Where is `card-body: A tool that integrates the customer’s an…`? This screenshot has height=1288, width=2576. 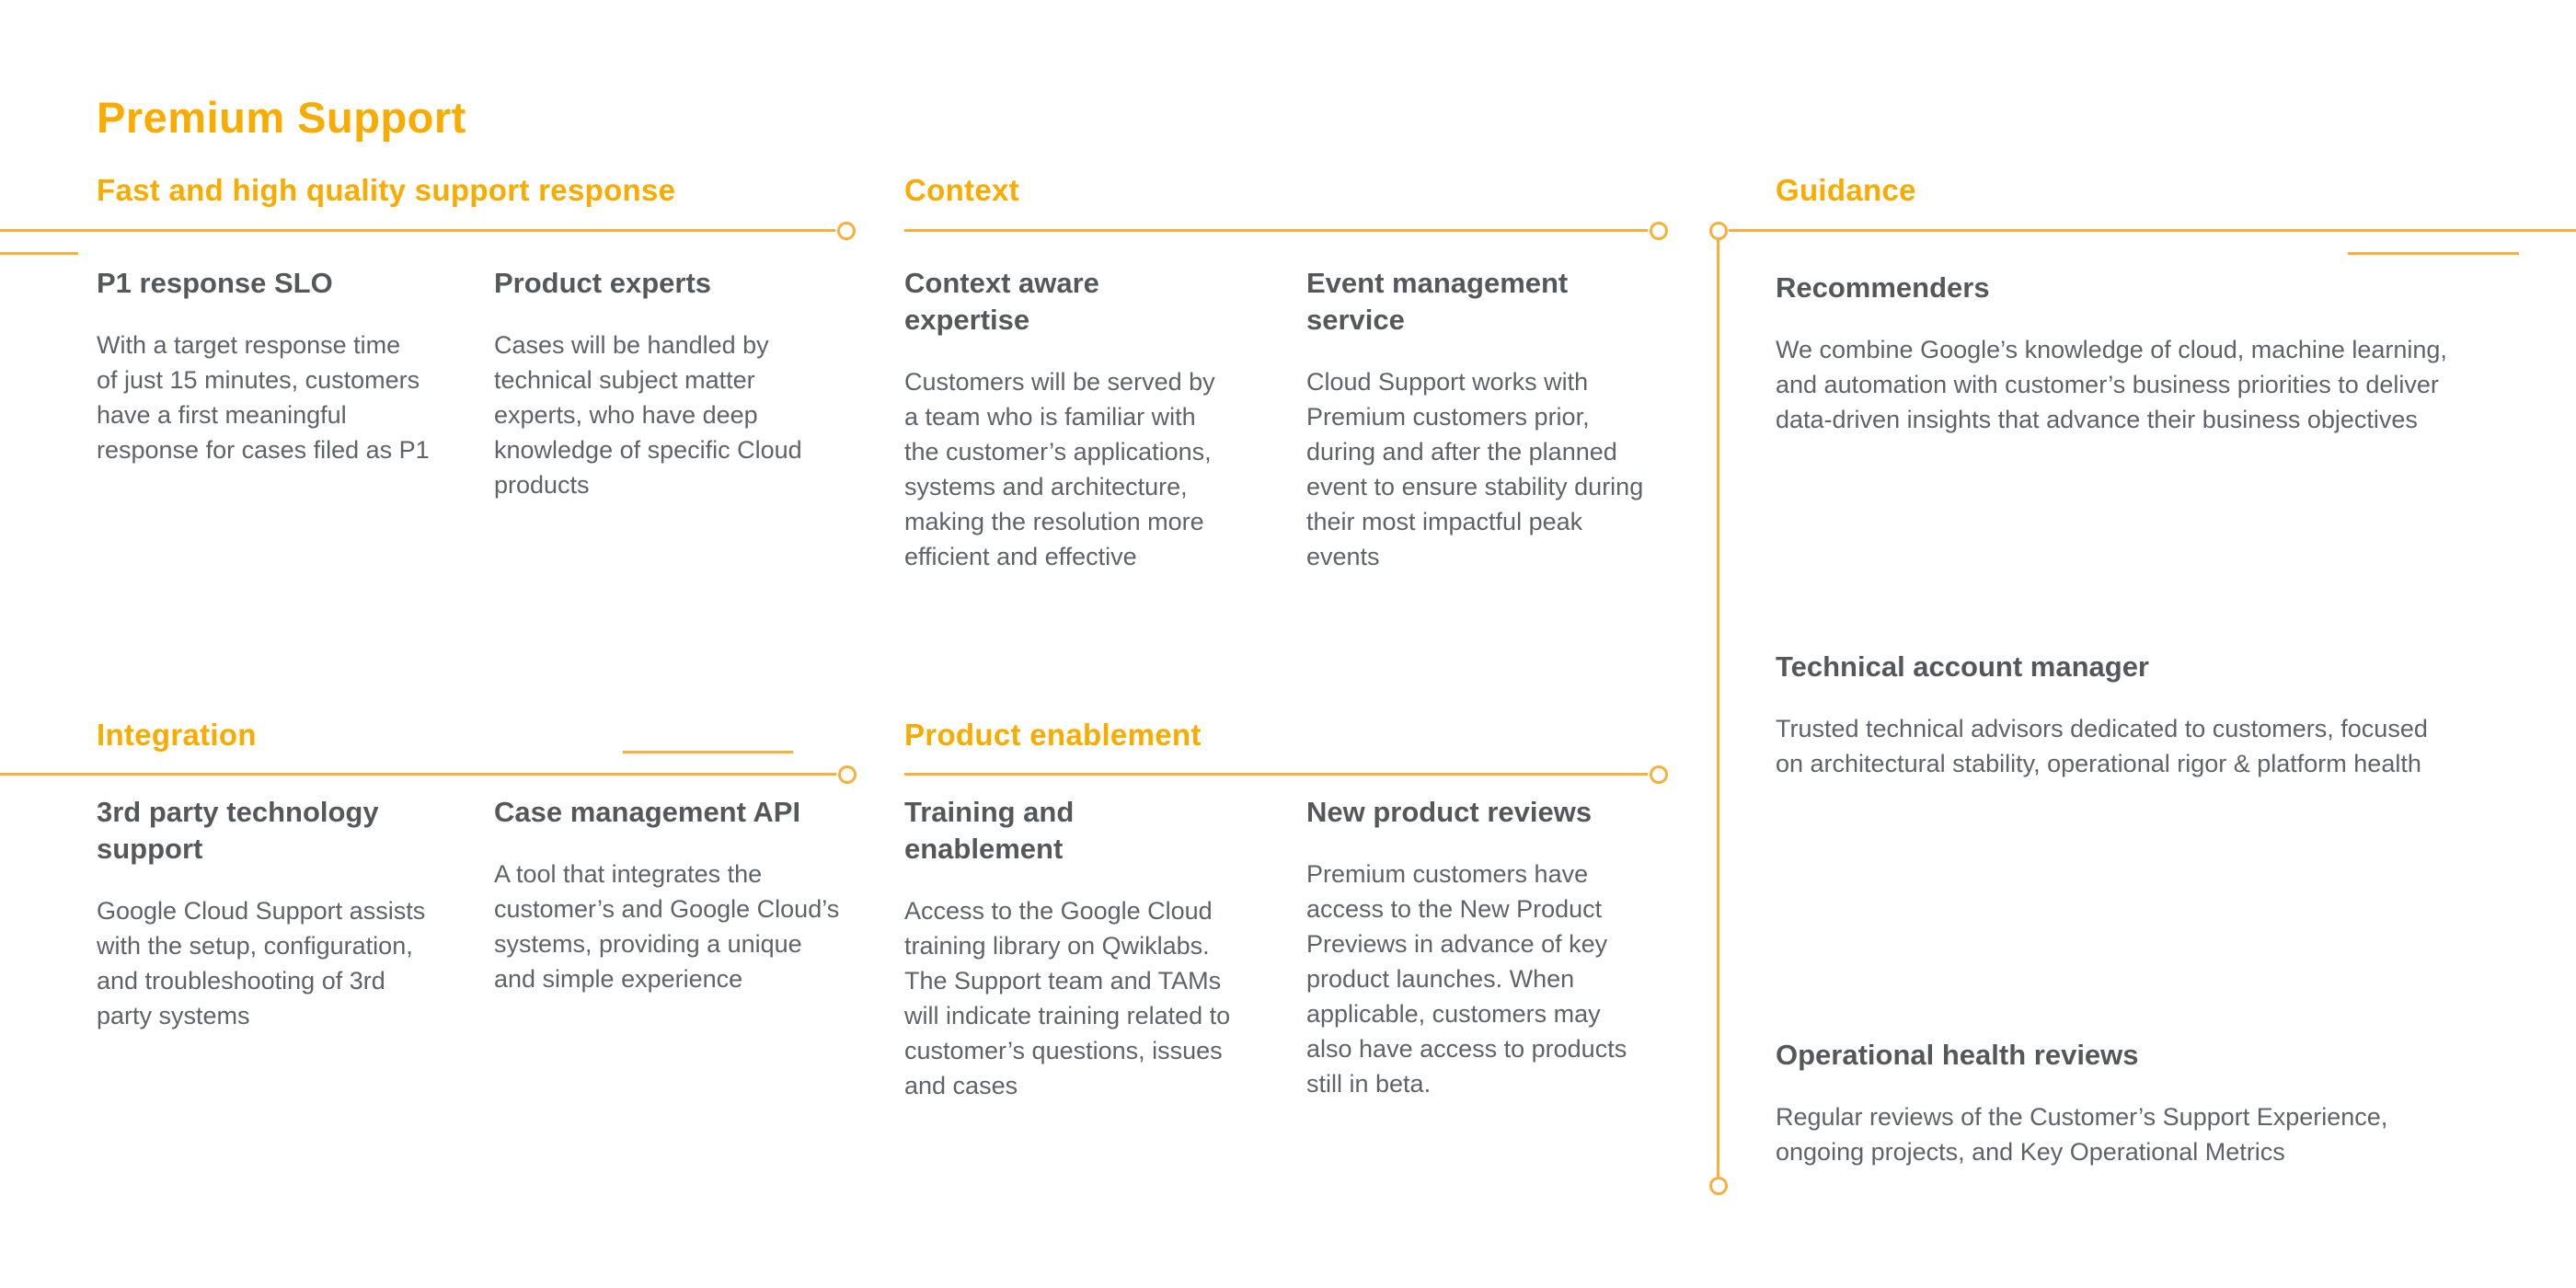
card-body: A tool that integrates the customer’s an… is located at coordinates (667, 926).